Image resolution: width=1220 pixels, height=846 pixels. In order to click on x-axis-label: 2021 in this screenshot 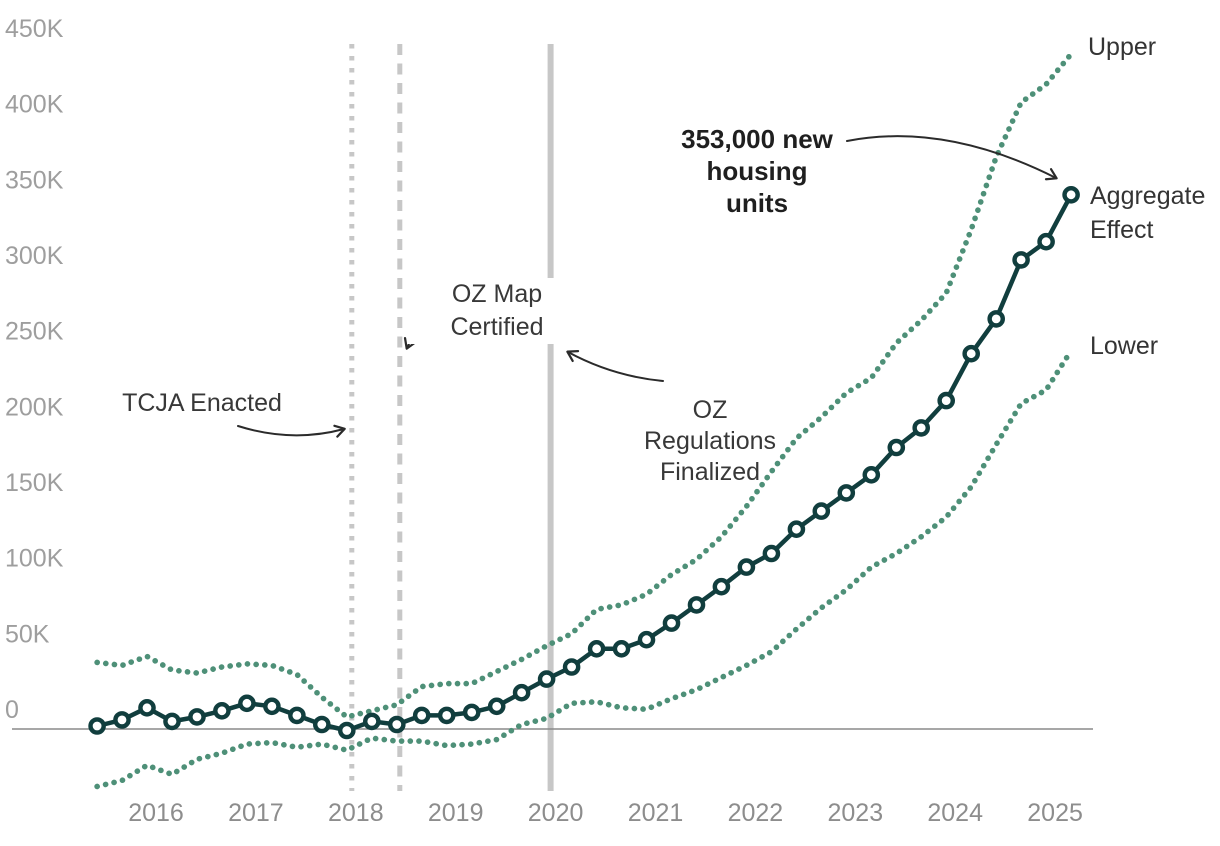, I will do `click(656, 813)`.